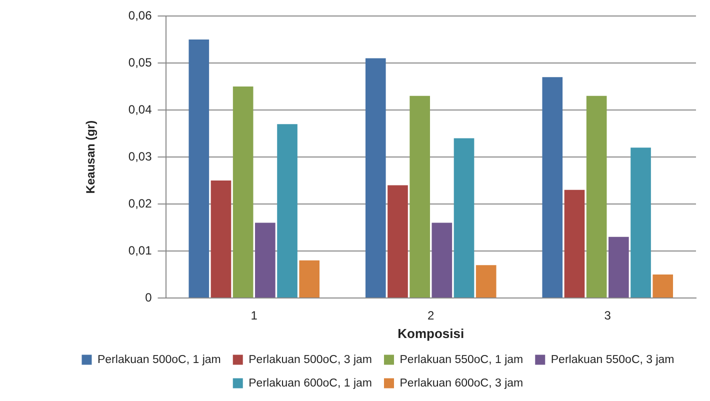  I want to click on x-tick-label: 1, so click(254, 315).